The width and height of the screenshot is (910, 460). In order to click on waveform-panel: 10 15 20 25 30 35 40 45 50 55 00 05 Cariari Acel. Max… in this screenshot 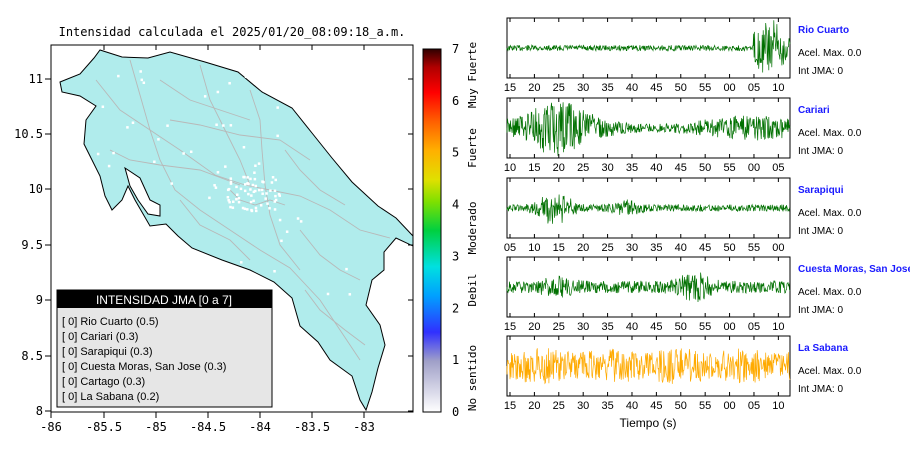, I will do `click(683, 135)`.